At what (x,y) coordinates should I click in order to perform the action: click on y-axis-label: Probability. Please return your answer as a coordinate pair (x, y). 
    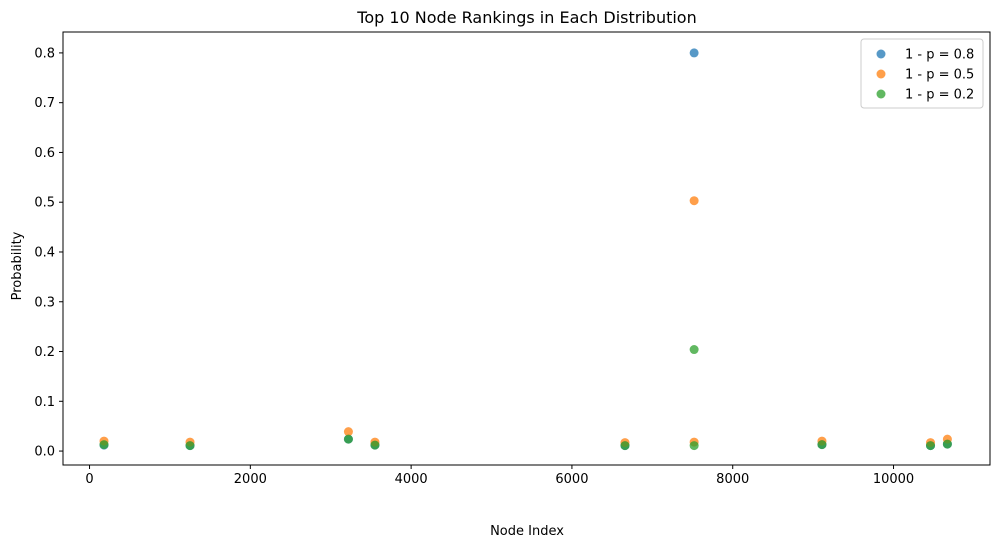
    Looking at the image, I should click on (17, 265).